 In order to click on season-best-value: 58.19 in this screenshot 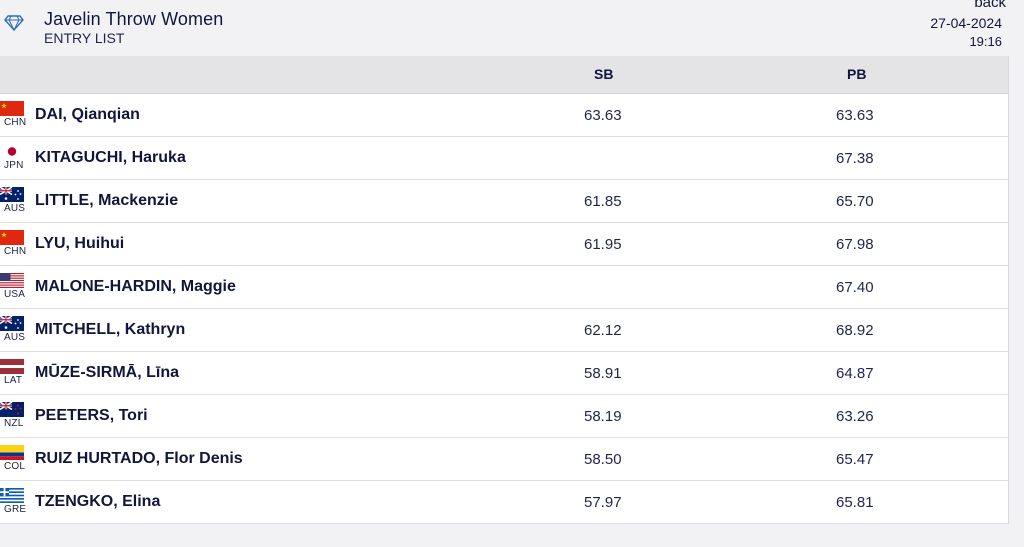, I will do `click(603, 416)`.